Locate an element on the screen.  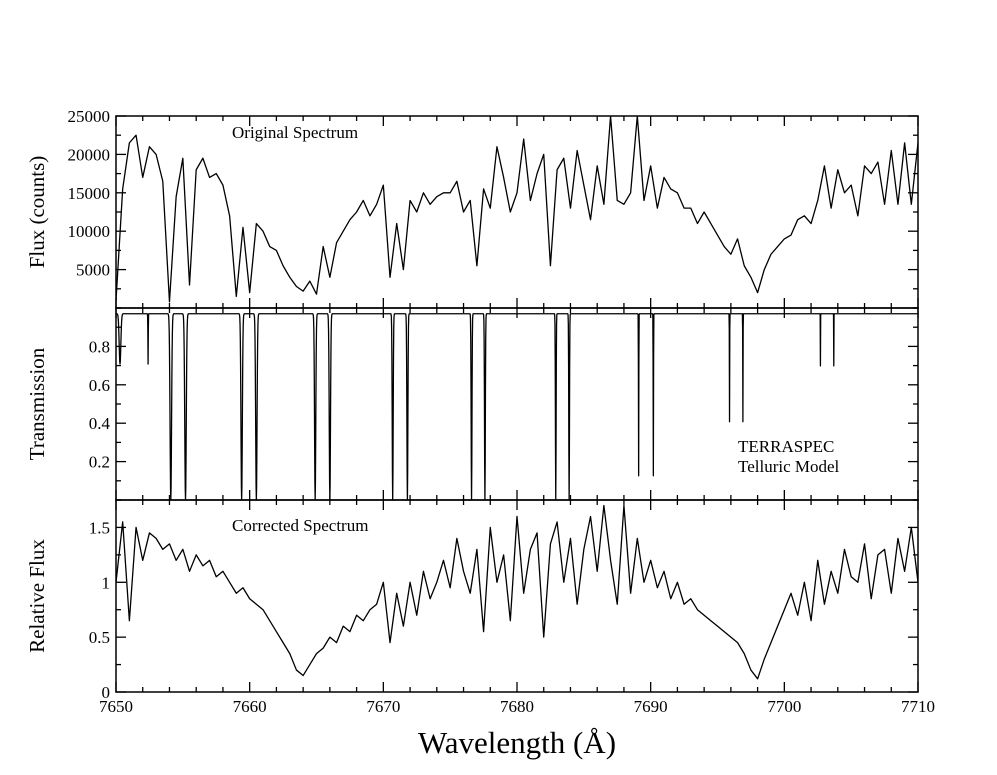
ytick-label-original: 25000 is located at coordinates (89, 116).